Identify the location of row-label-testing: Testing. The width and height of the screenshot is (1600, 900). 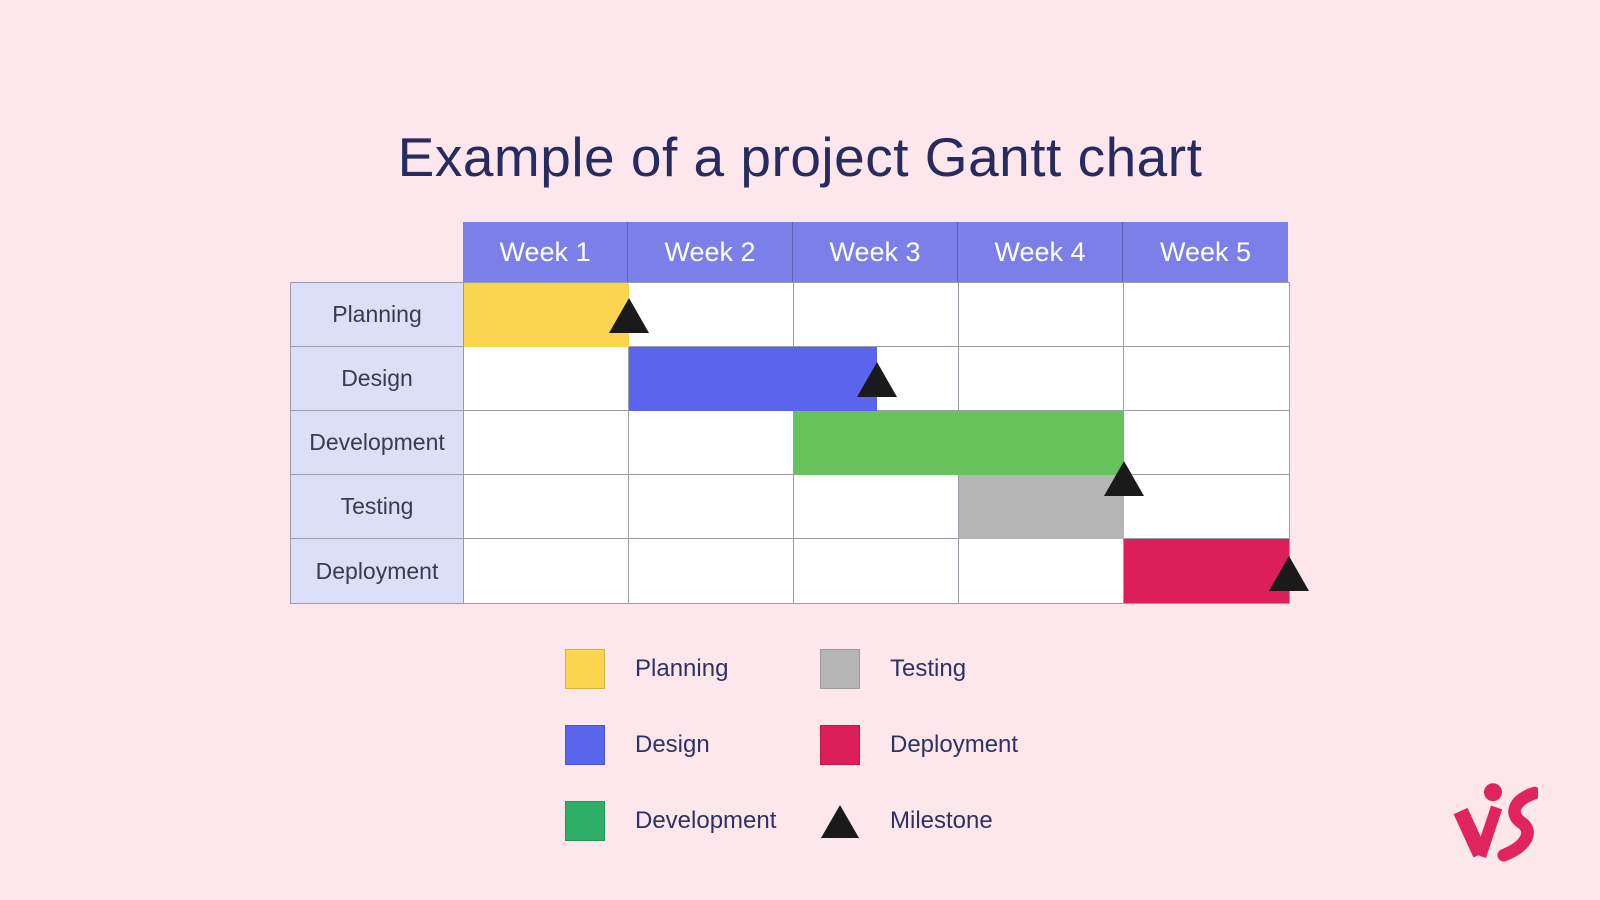
(377, 507).